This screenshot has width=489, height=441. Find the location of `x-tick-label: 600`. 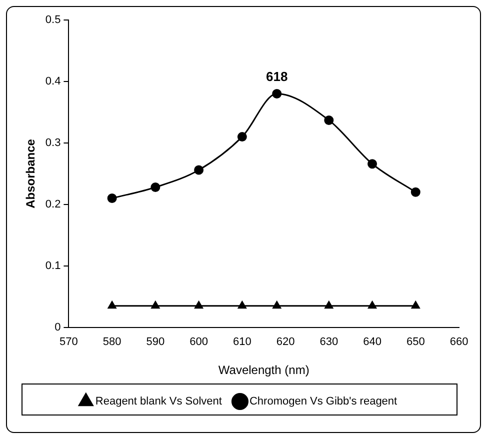

x-tick-label: 600 is located at coordinates (199, 342).